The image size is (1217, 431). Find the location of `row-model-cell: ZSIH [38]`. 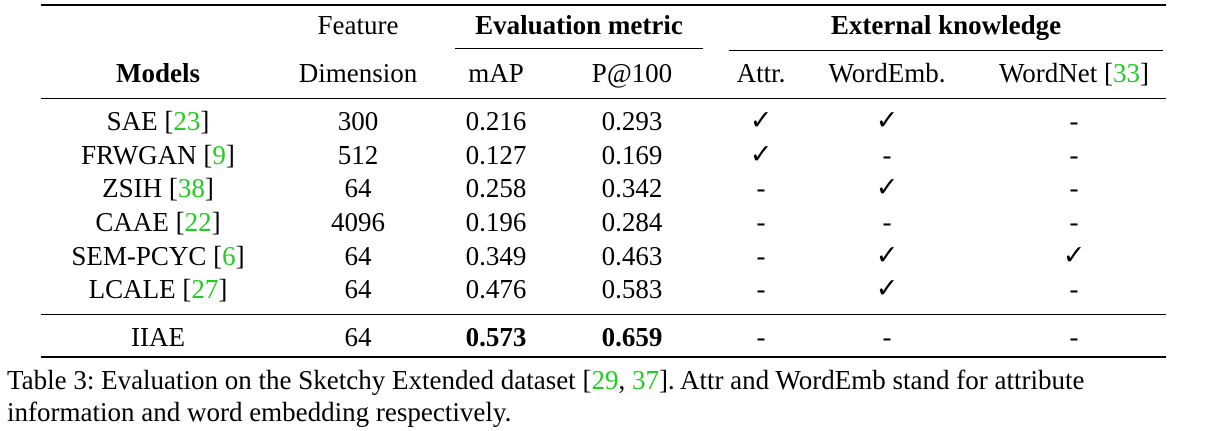

row-model-cell: ZSIH [38] is located at coordinates (158, 188).